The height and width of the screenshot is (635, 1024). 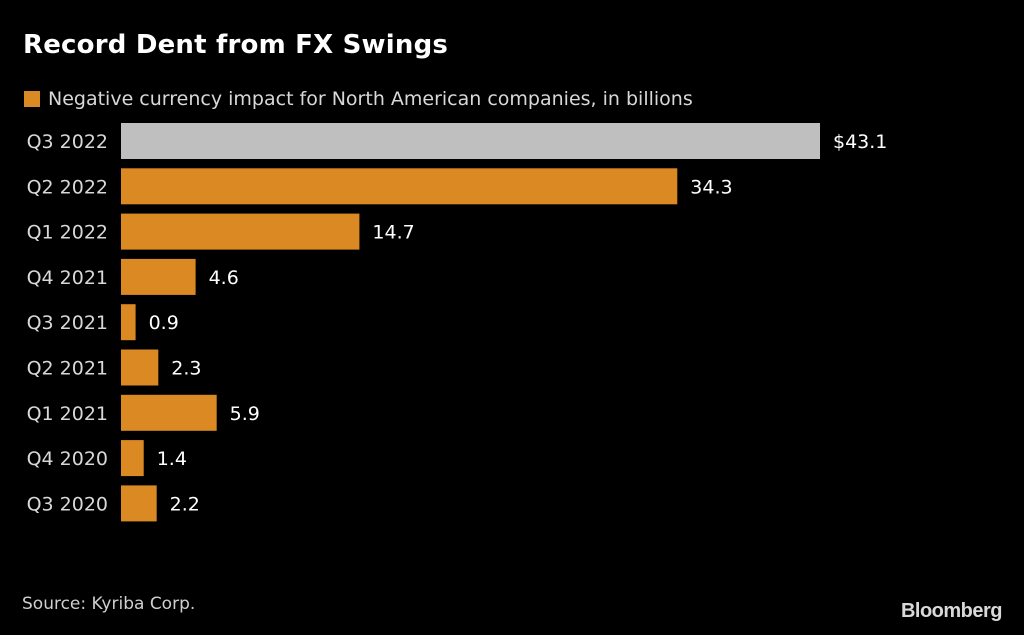 What do you see at coordinates (67, 187) in the screenshot?
I see `category-label: Q2 2022` at bounding box center [67, 187].